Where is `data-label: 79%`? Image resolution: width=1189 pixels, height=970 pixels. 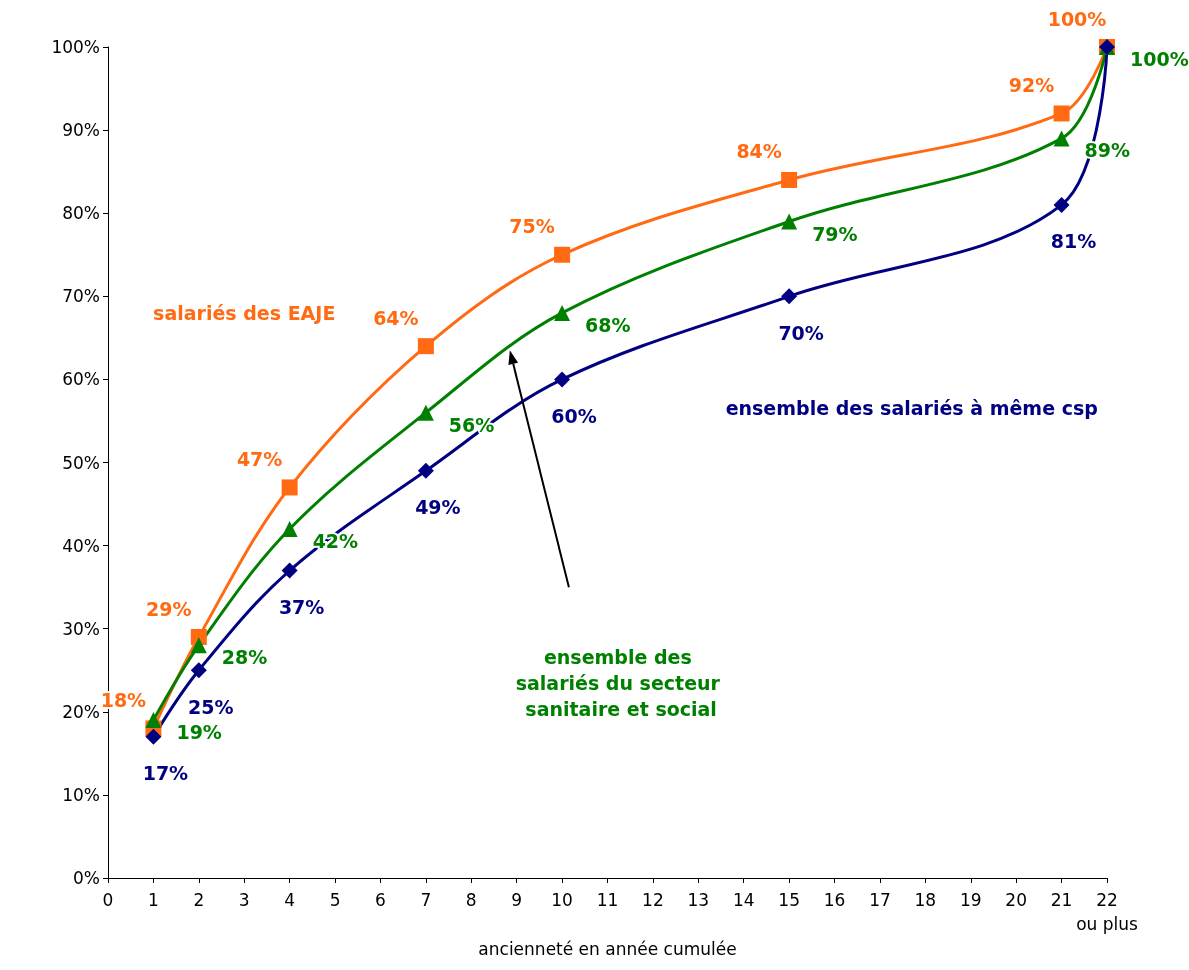
data-label: 79% is located at coordinates (835, 233).